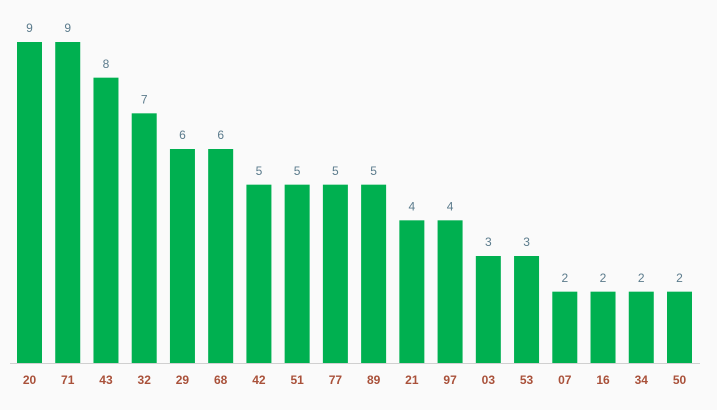 The height and width of the screenshot is (410, 717). What do you see at coordinates (336, 380) in the screenshot?
I see `x-tick-label: 77` at bounding box center [336, 380].